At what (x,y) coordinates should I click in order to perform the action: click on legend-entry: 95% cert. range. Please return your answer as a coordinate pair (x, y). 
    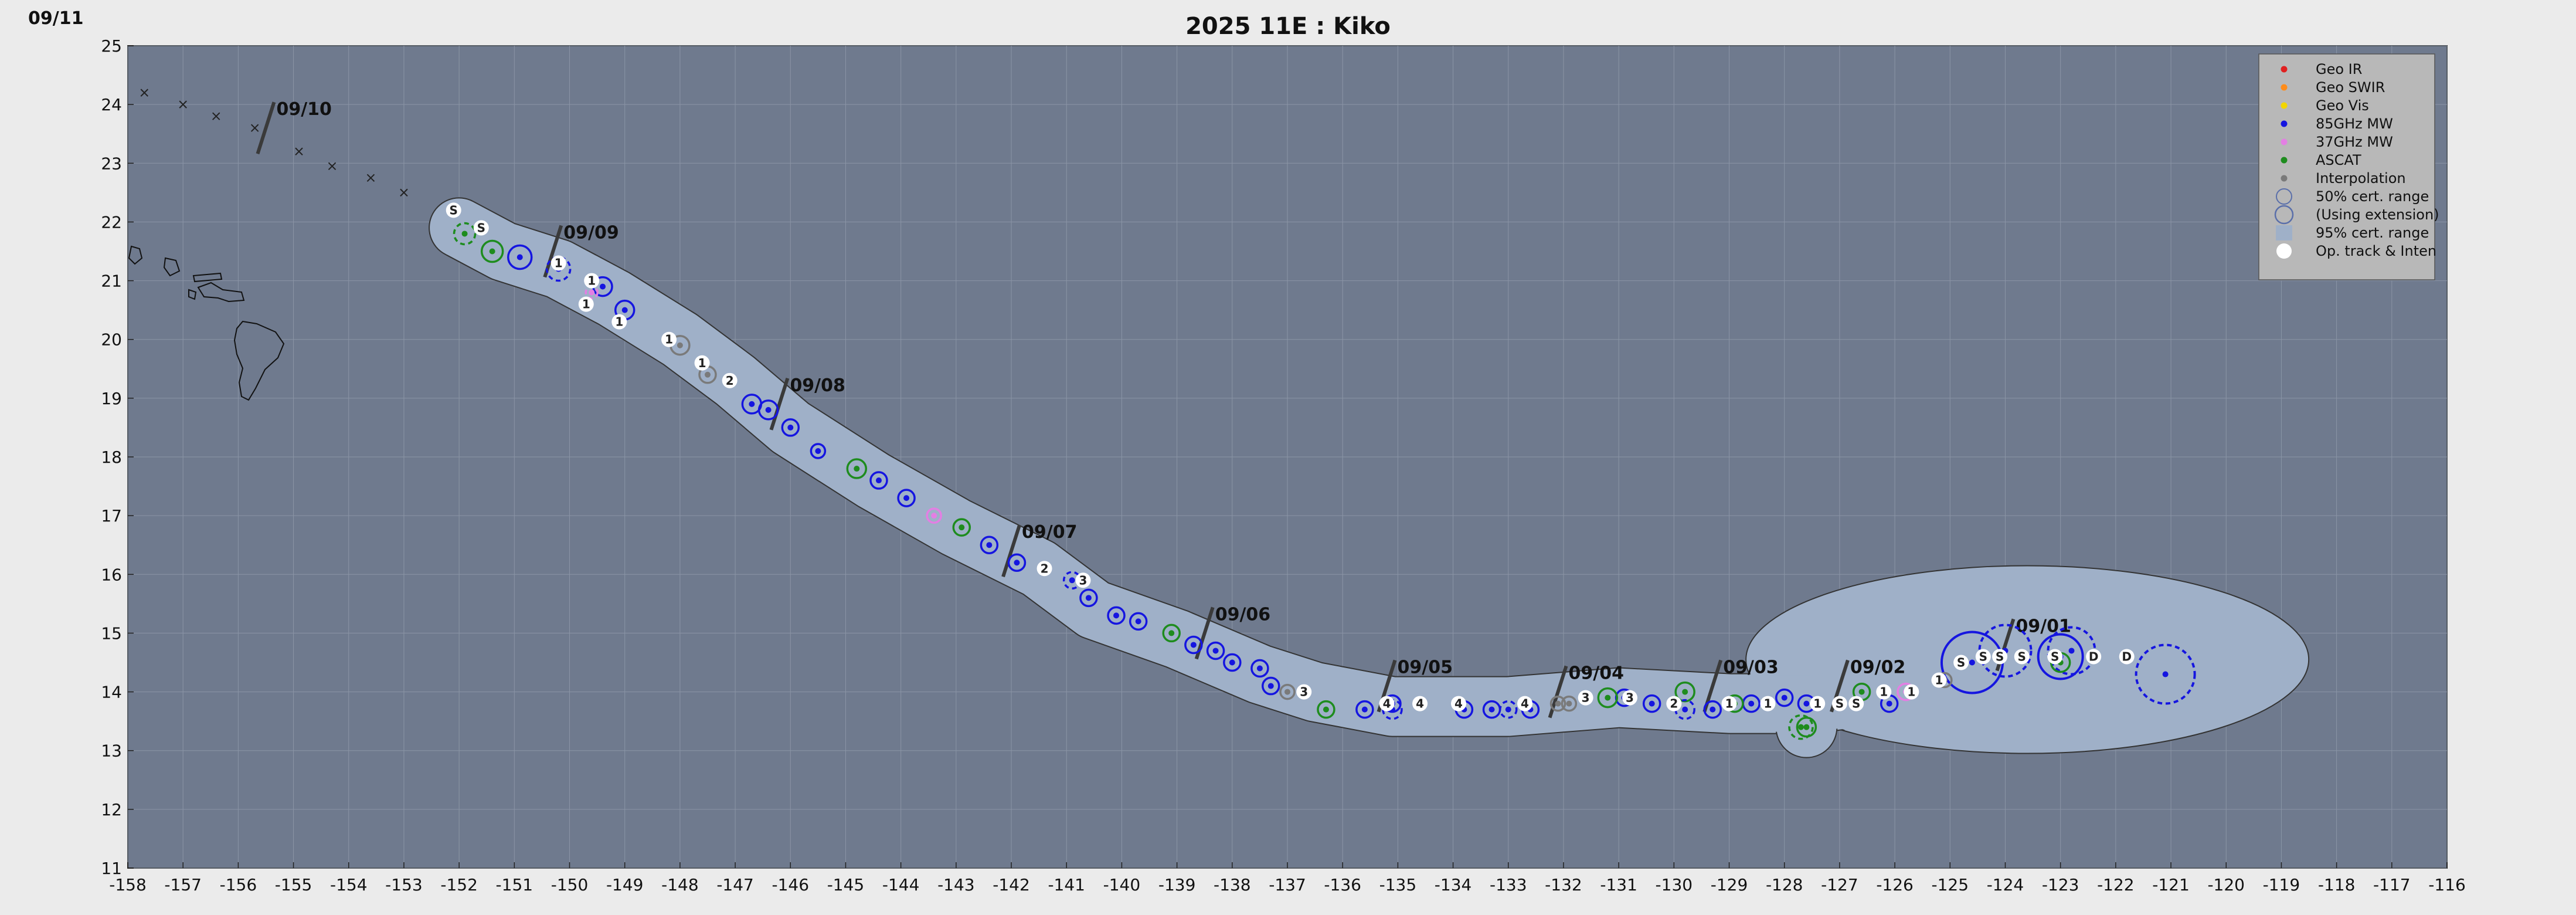
    Looking at the image, I should click on (2352, 233).